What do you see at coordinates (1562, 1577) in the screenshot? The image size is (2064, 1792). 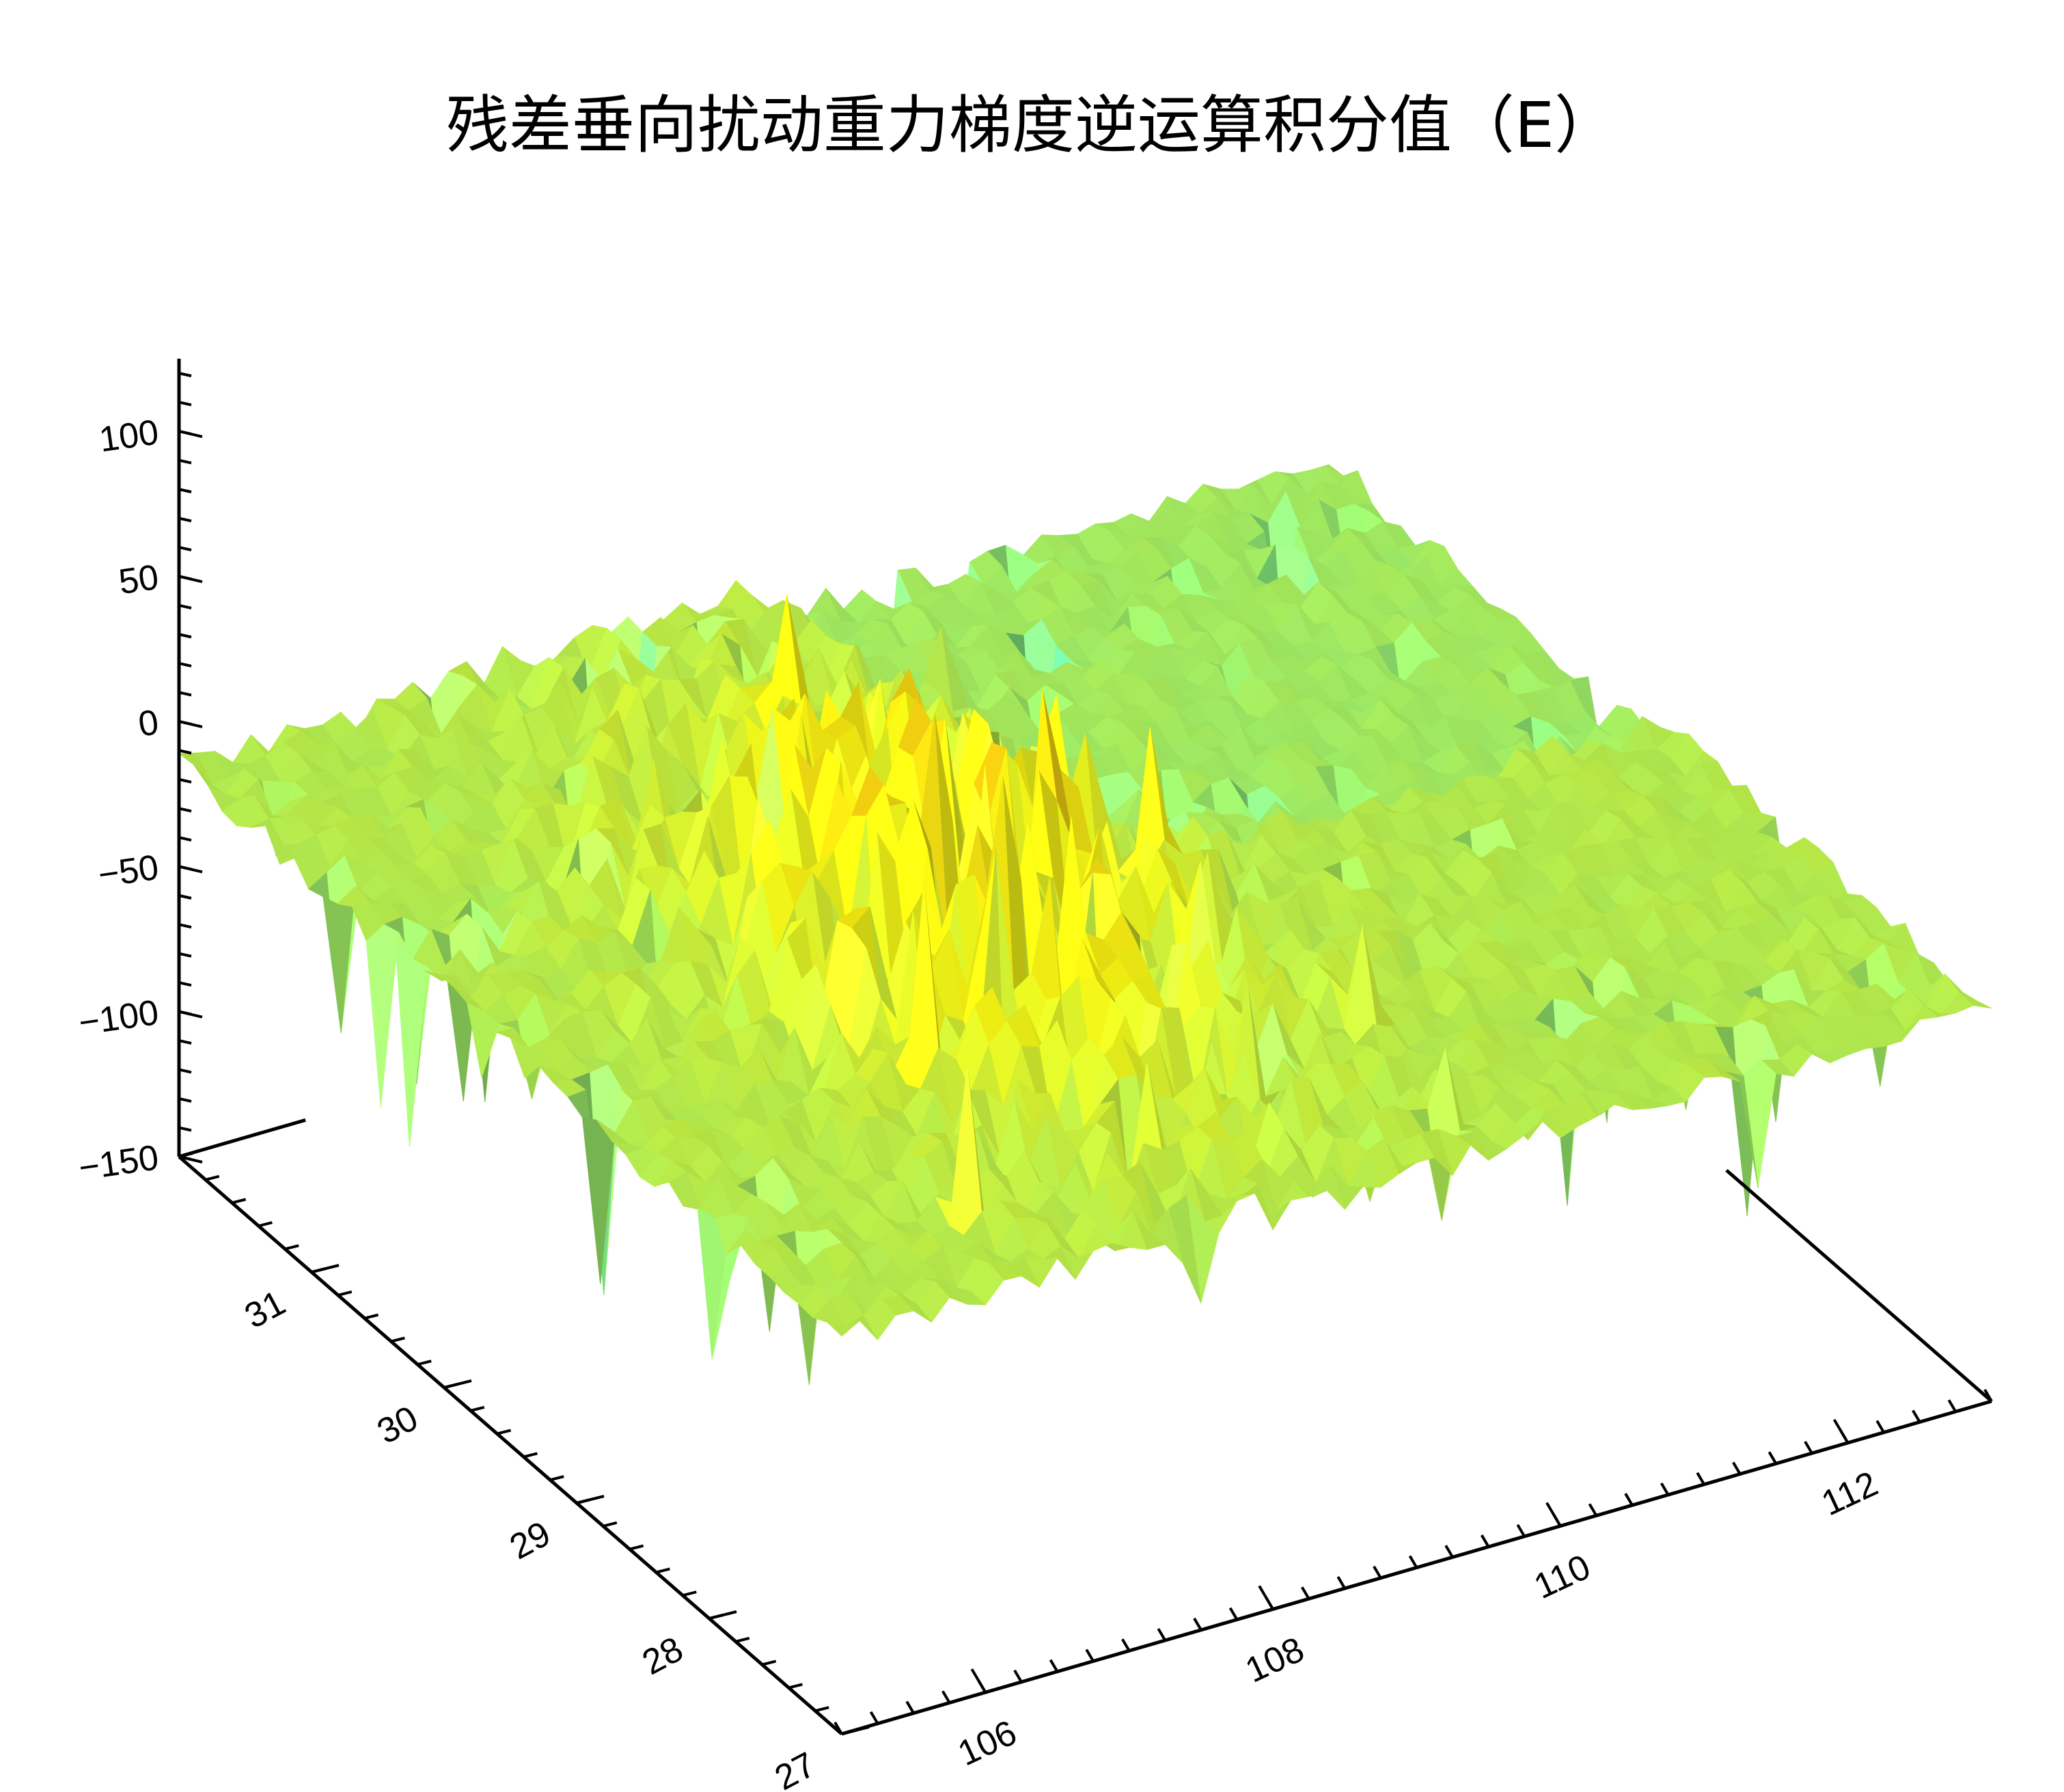 I see `x-tick-label: 110` at bounding box center [1562, 1577].